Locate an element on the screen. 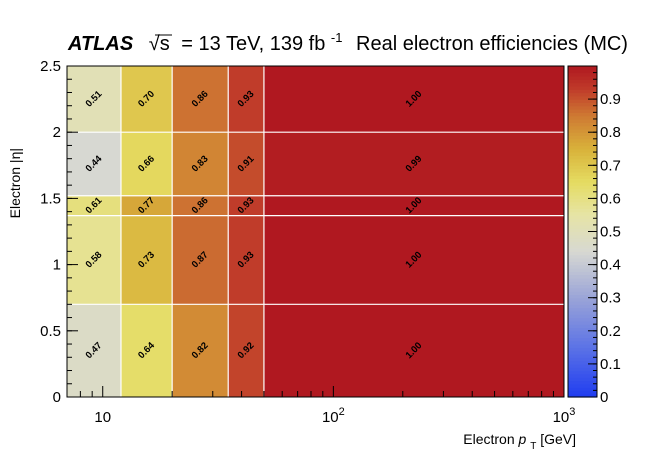 This screenshot has height=463, width=664. y-tick-label: 2 is located at coordinates (57, 132).